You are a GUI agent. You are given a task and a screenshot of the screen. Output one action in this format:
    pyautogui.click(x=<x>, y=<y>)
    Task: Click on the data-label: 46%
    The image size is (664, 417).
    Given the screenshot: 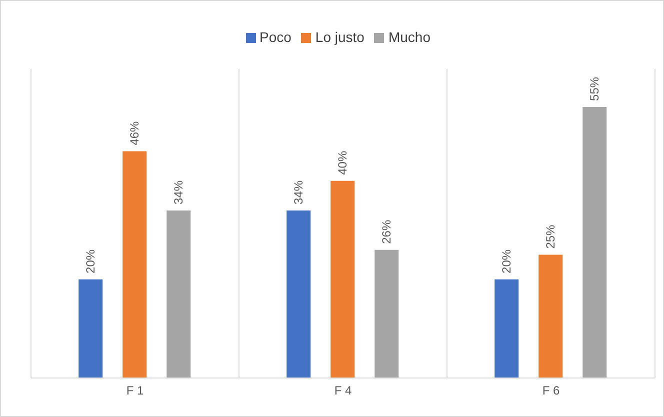 What is the action you would take?
    pyautogui.click(x=135, y=133)
    